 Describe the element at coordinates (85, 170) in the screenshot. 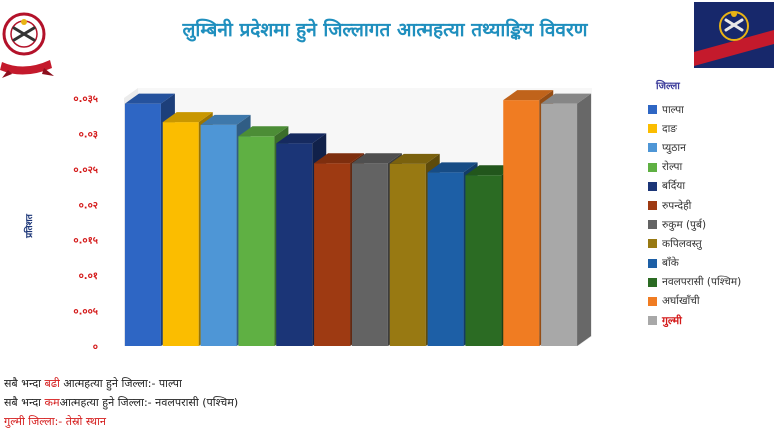

I see `y-tick-label: ०.०२५` at that location.